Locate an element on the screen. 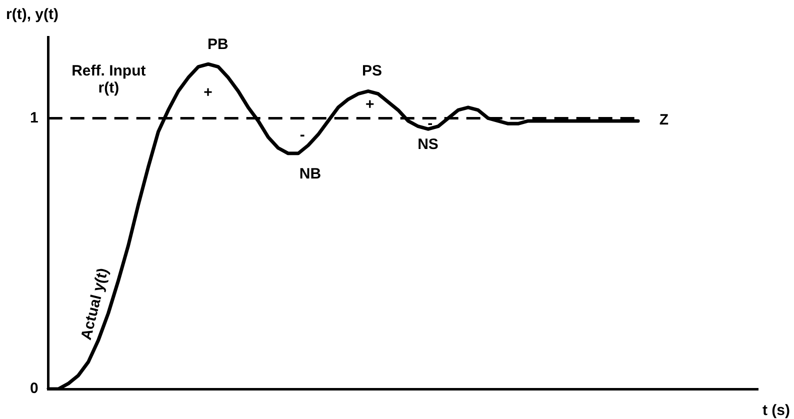  annotation: PS is located at coordinates (372, 71).